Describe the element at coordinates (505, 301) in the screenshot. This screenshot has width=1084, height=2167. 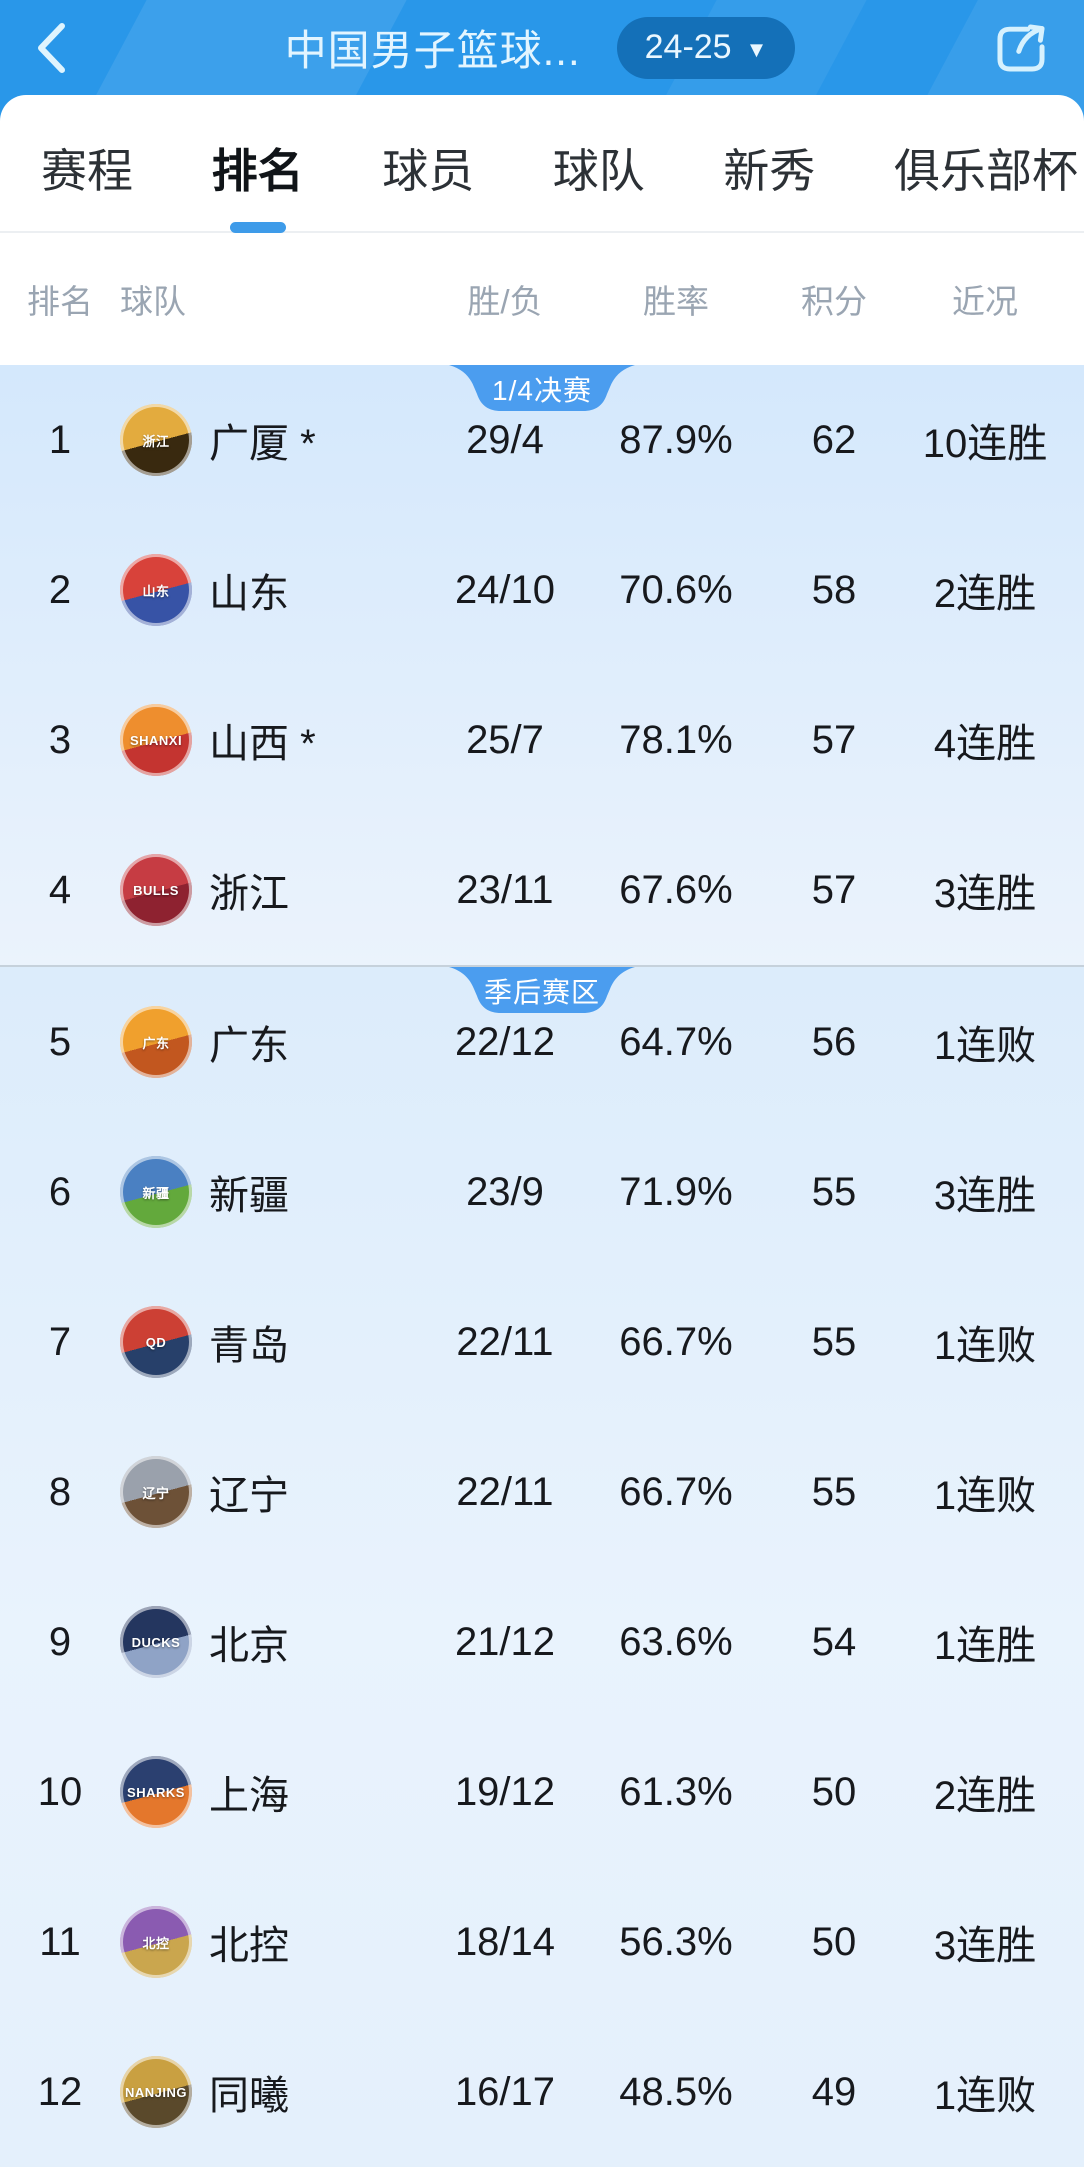
I see `column-header-winloss: 胜/负` at that location.